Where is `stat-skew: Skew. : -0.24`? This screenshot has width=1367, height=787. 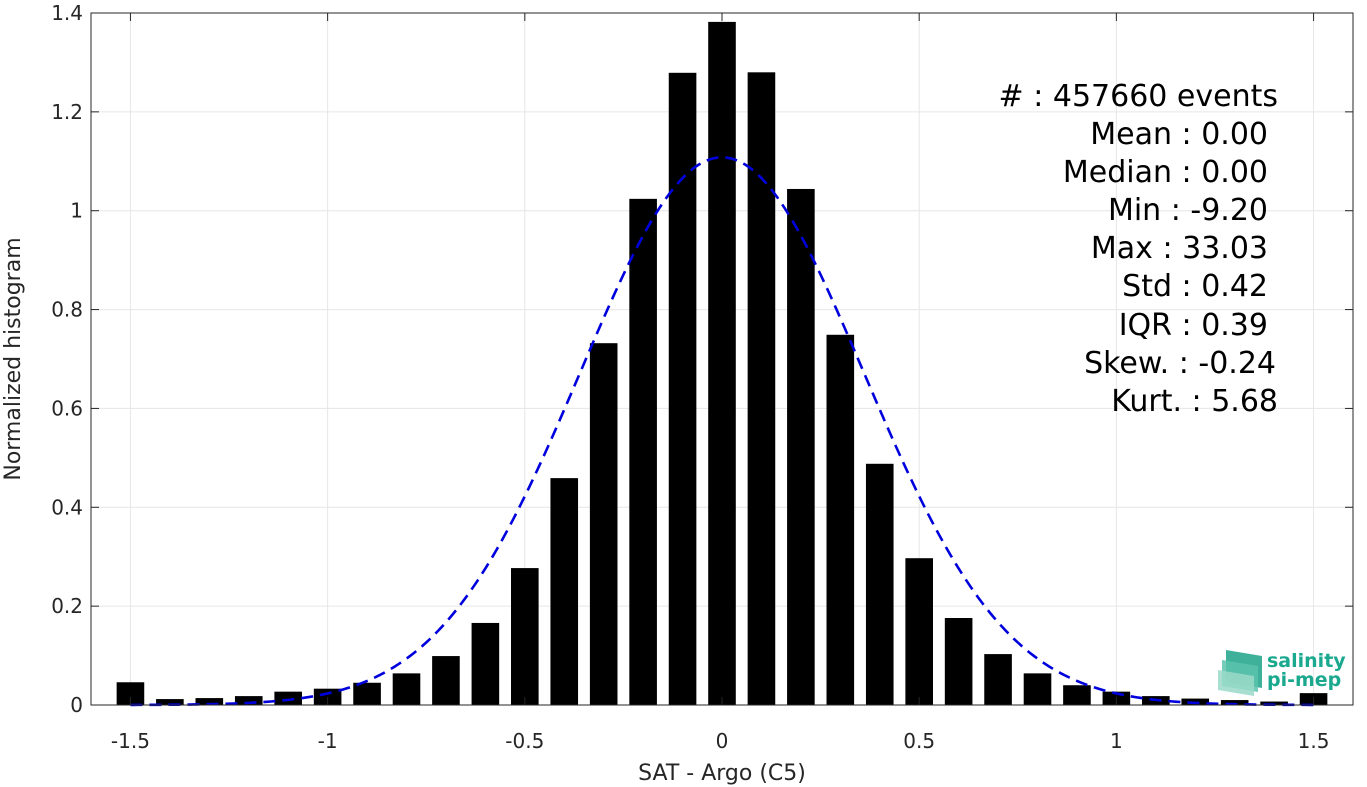 stat-skew: Skew. : -0.24 is located at coordinates (1180, 363).